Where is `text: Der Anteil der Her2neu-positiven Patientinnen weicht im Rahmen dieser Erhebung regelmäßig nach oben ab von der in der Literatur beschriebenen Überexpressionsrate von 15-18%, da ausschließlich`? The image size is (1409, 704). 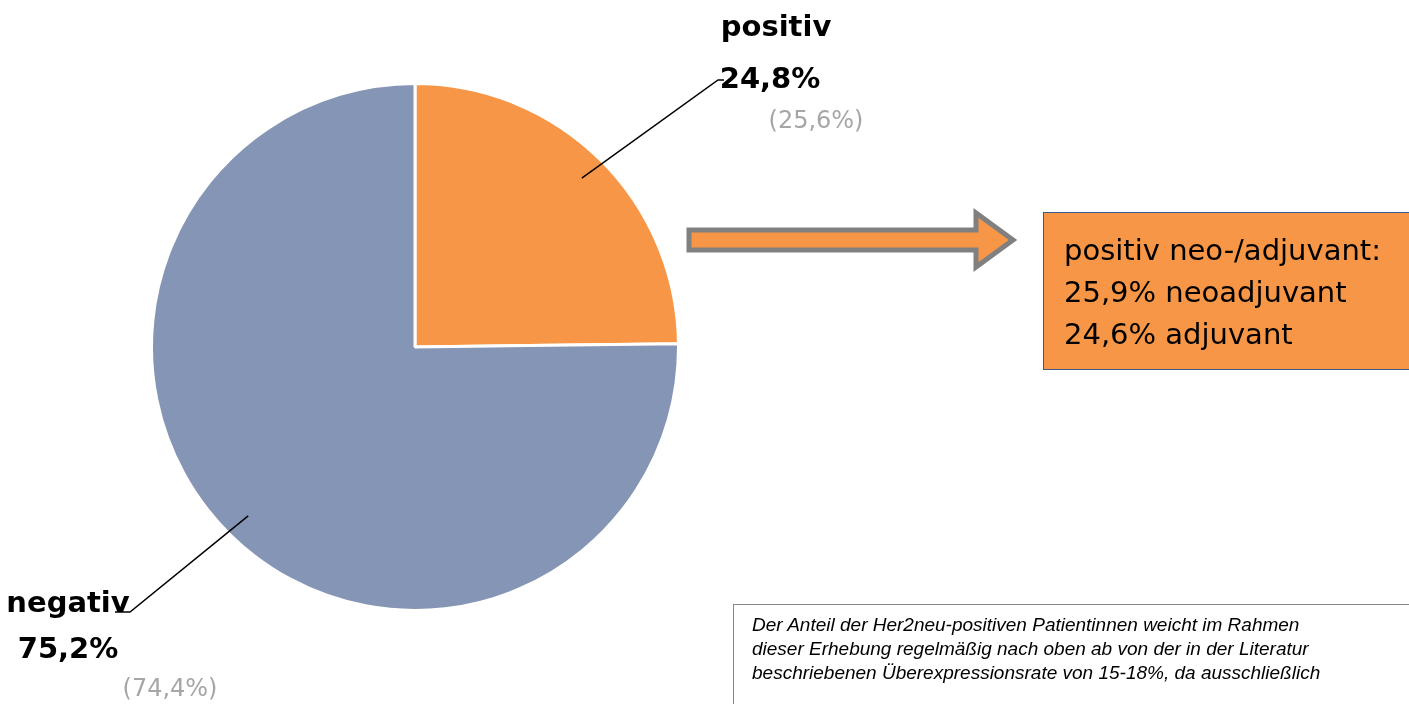
text: Der Anteil der Her2neu-positiven Patientinnen weicht im Rahmen dieser Erhebung regelmäßig nach oben ab von der in der Literatur beschriebenen Überexpressionsrate von 15-18%, da ausschließlich is located at coordinates (1071, 654).